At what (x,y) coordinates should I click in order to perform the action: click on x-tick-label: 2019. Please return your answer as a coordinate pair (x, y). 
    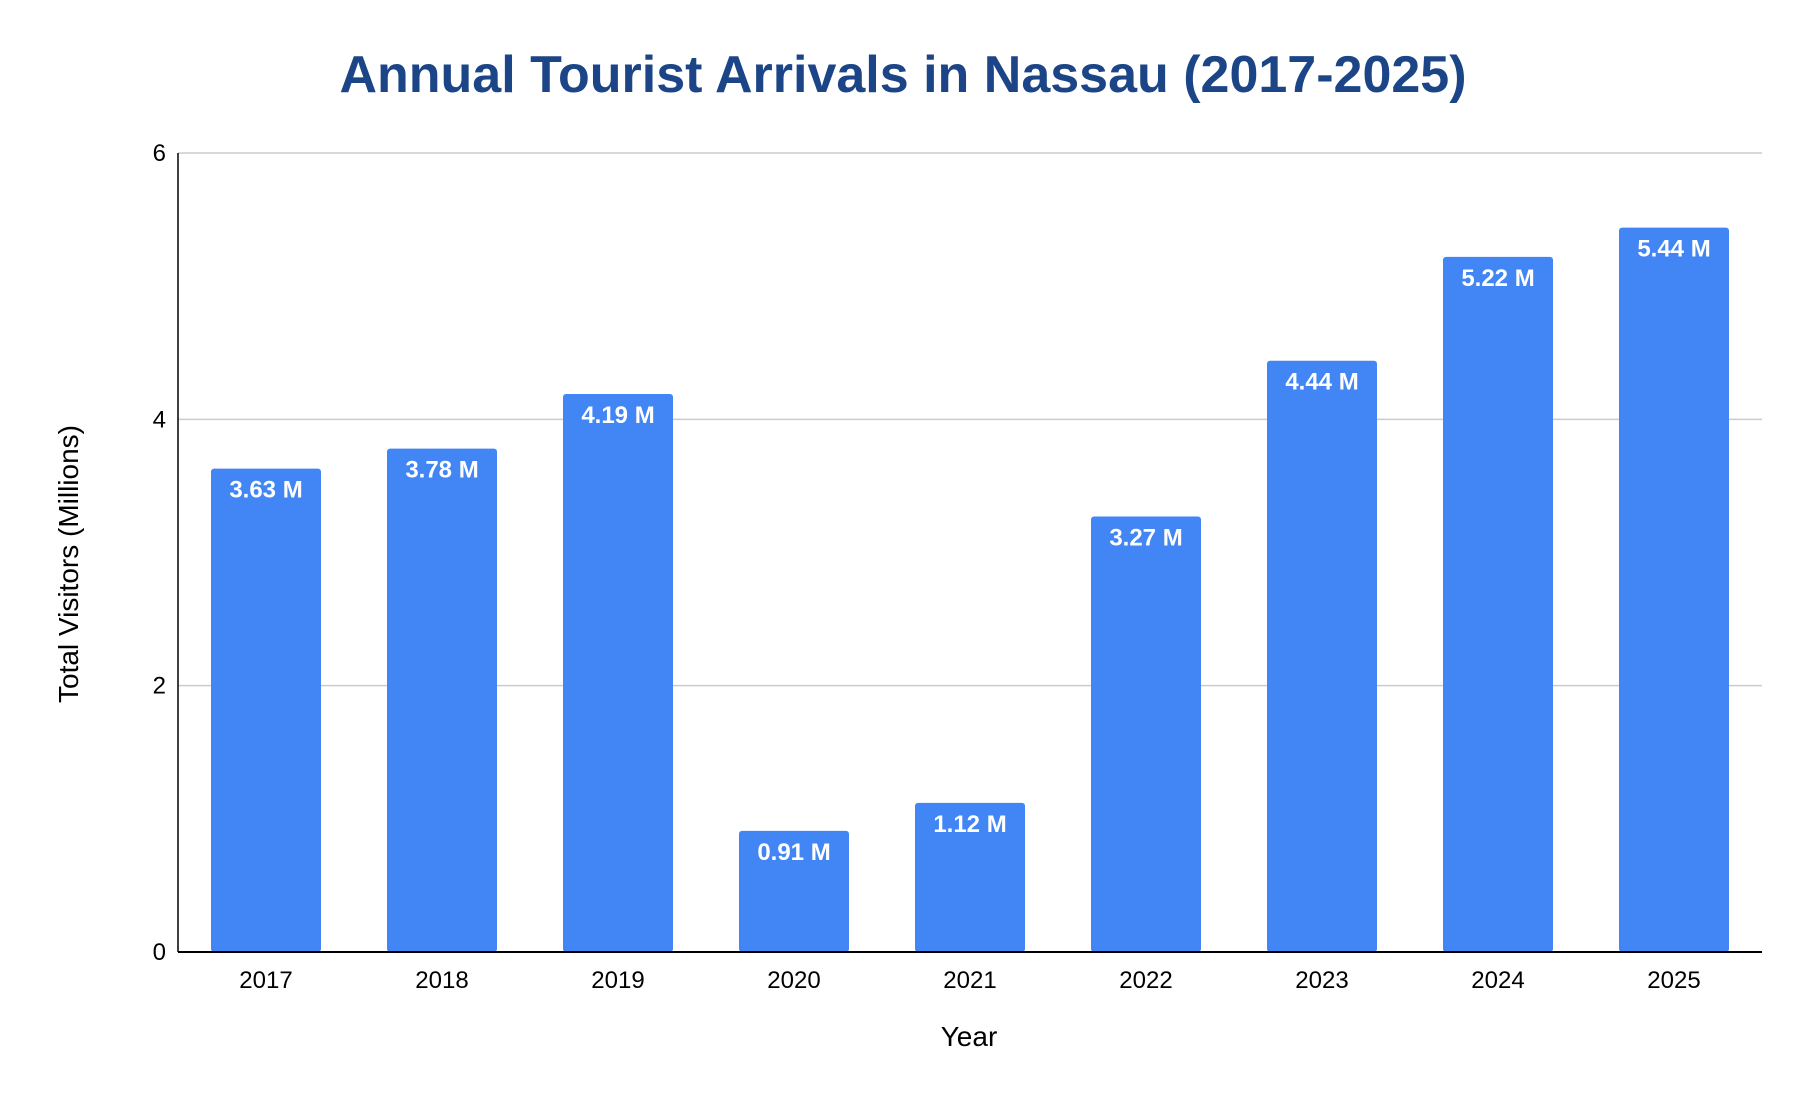
    Looking at the image, I should click on (617, 980).